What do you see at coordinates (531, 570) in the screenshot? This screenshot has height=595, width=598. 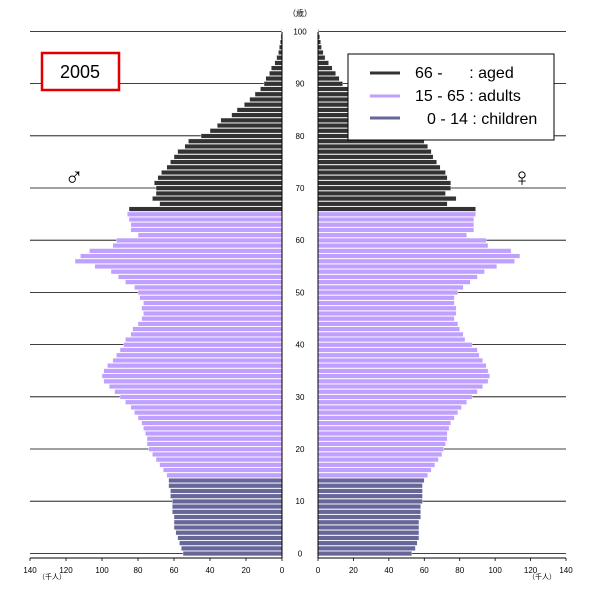 I see `x-tick-right-120: 120` at bounding box center [531, 570].